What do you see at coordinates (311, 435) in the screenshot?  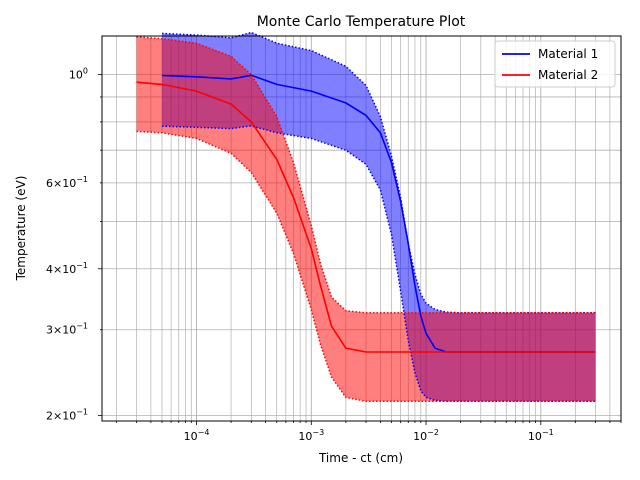 I see `x-tick-label: 10⁻³` at bounding box center [311, 435].